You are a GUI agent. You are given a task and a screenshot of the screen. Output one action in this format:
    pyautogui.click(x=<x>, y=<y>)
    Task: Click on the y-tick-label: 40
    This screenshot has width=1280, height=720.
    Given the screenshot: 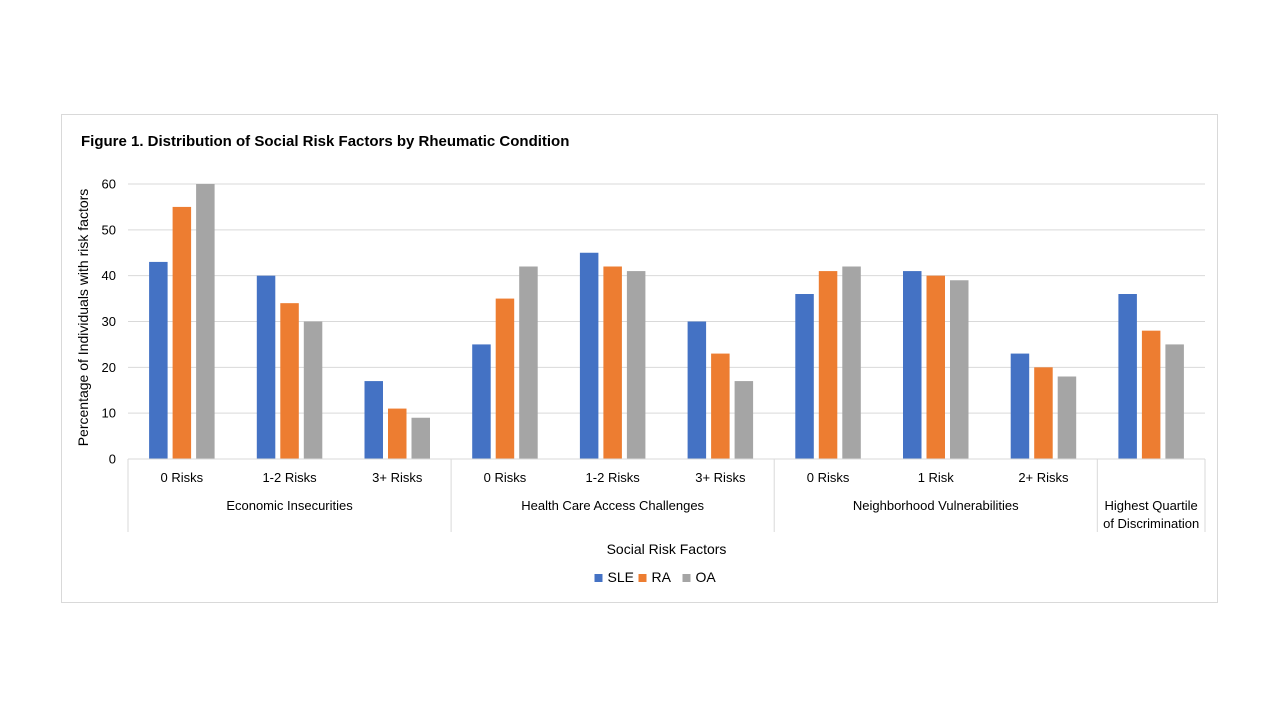 What is the action you would take?
    pyautogui.click(x=109, y=275)
    